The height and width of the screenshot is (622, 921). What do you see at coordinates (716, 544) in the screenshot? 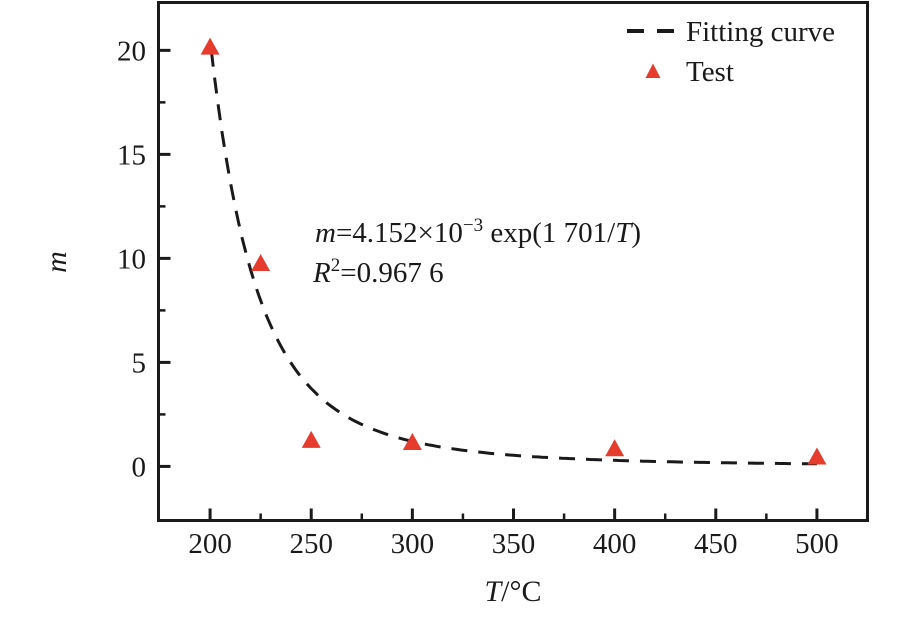
I see `x-tick-label: 450` at bounding box center [716, 544].